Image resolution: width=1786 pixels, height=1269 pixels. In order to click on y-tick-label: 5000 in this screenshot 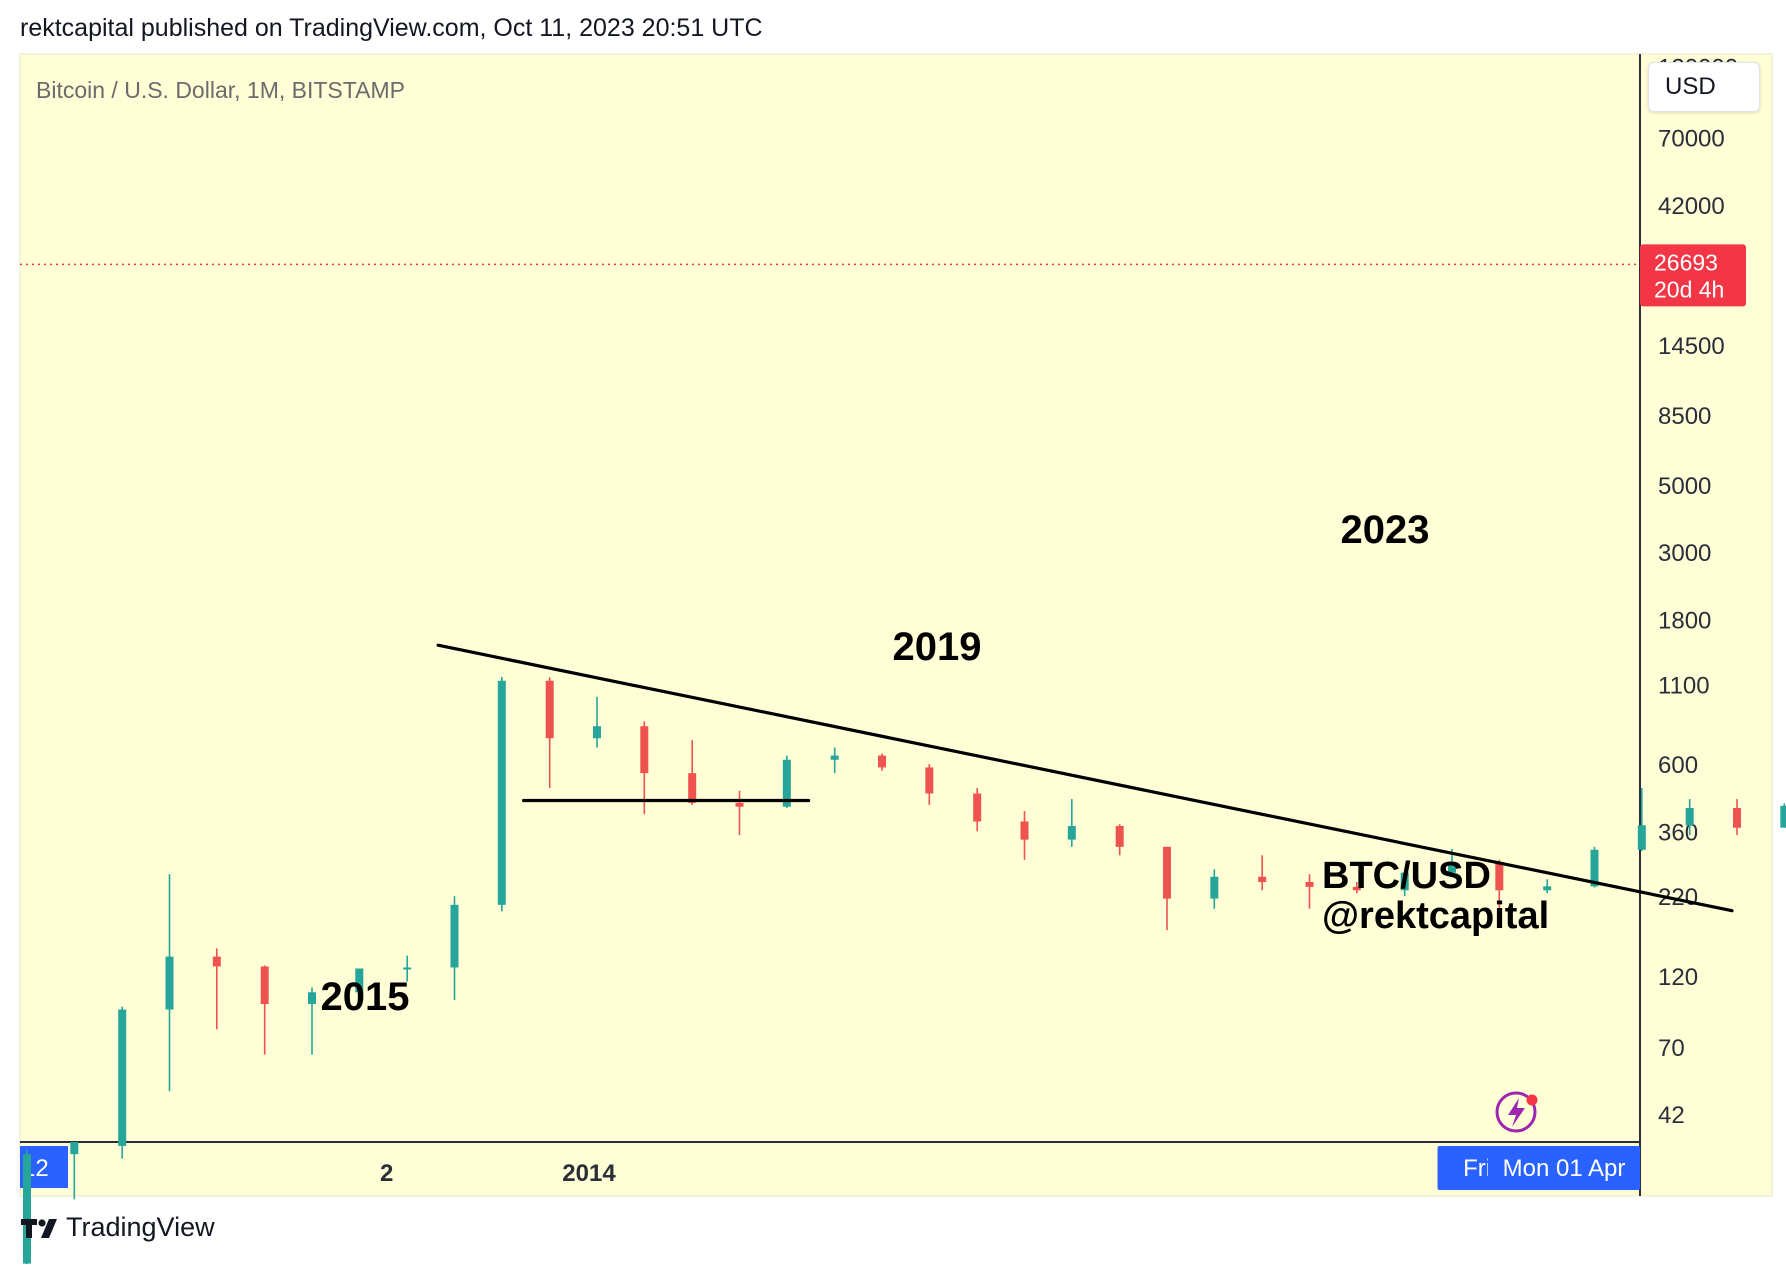, I will do `click(1684, 486)`.